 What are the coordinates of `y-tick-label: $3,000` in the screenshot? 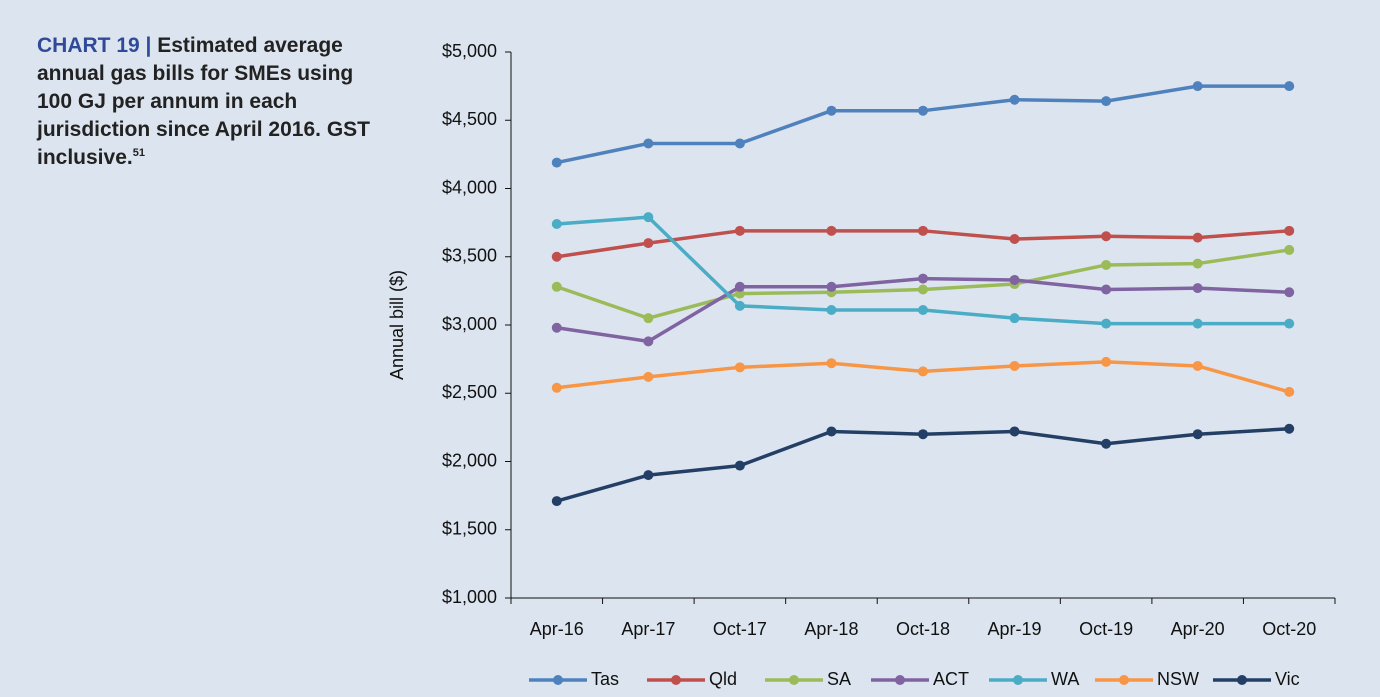 It's located at (469, 324).